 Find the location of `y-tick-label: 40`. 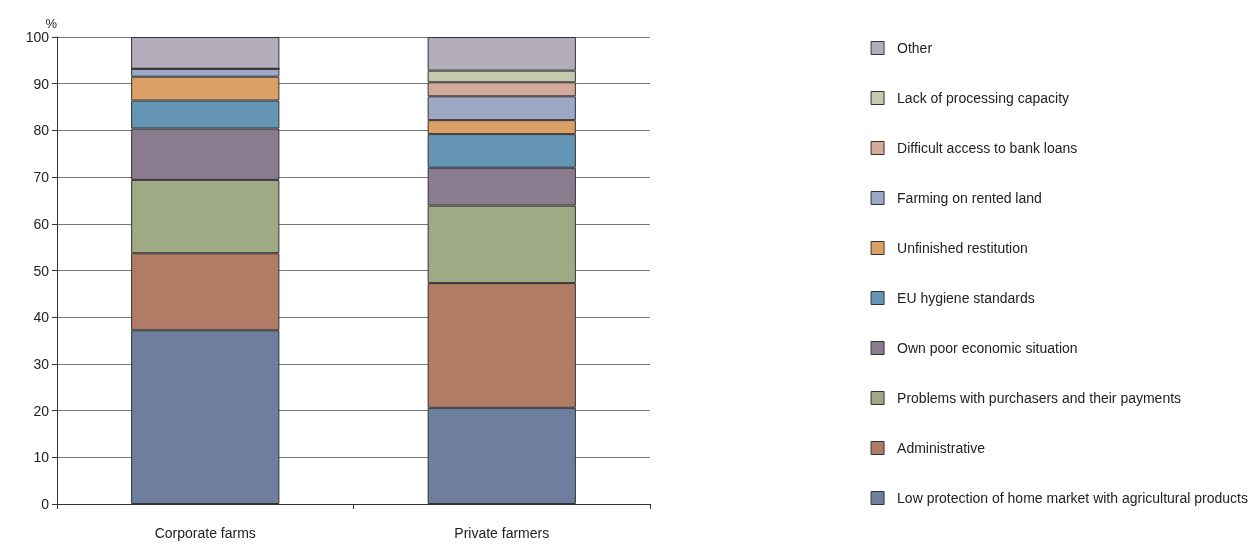

y-tick-label: 40 is located at coordinates (41, 317).